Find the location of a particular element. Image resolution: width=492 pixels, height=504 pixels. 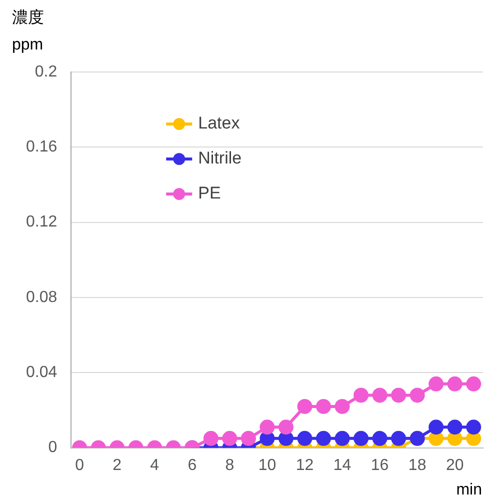

x-tick-label: 18 is located at coordinates (417, 465).